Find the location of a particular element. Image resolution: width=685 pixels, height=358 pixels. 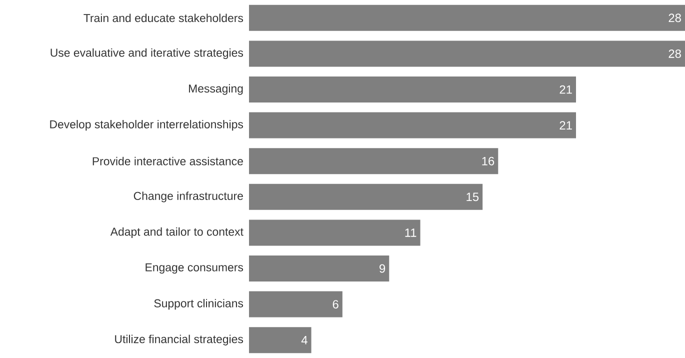

y-tick-label: Adapt and tailor to context is located at coordinates (177, 232).